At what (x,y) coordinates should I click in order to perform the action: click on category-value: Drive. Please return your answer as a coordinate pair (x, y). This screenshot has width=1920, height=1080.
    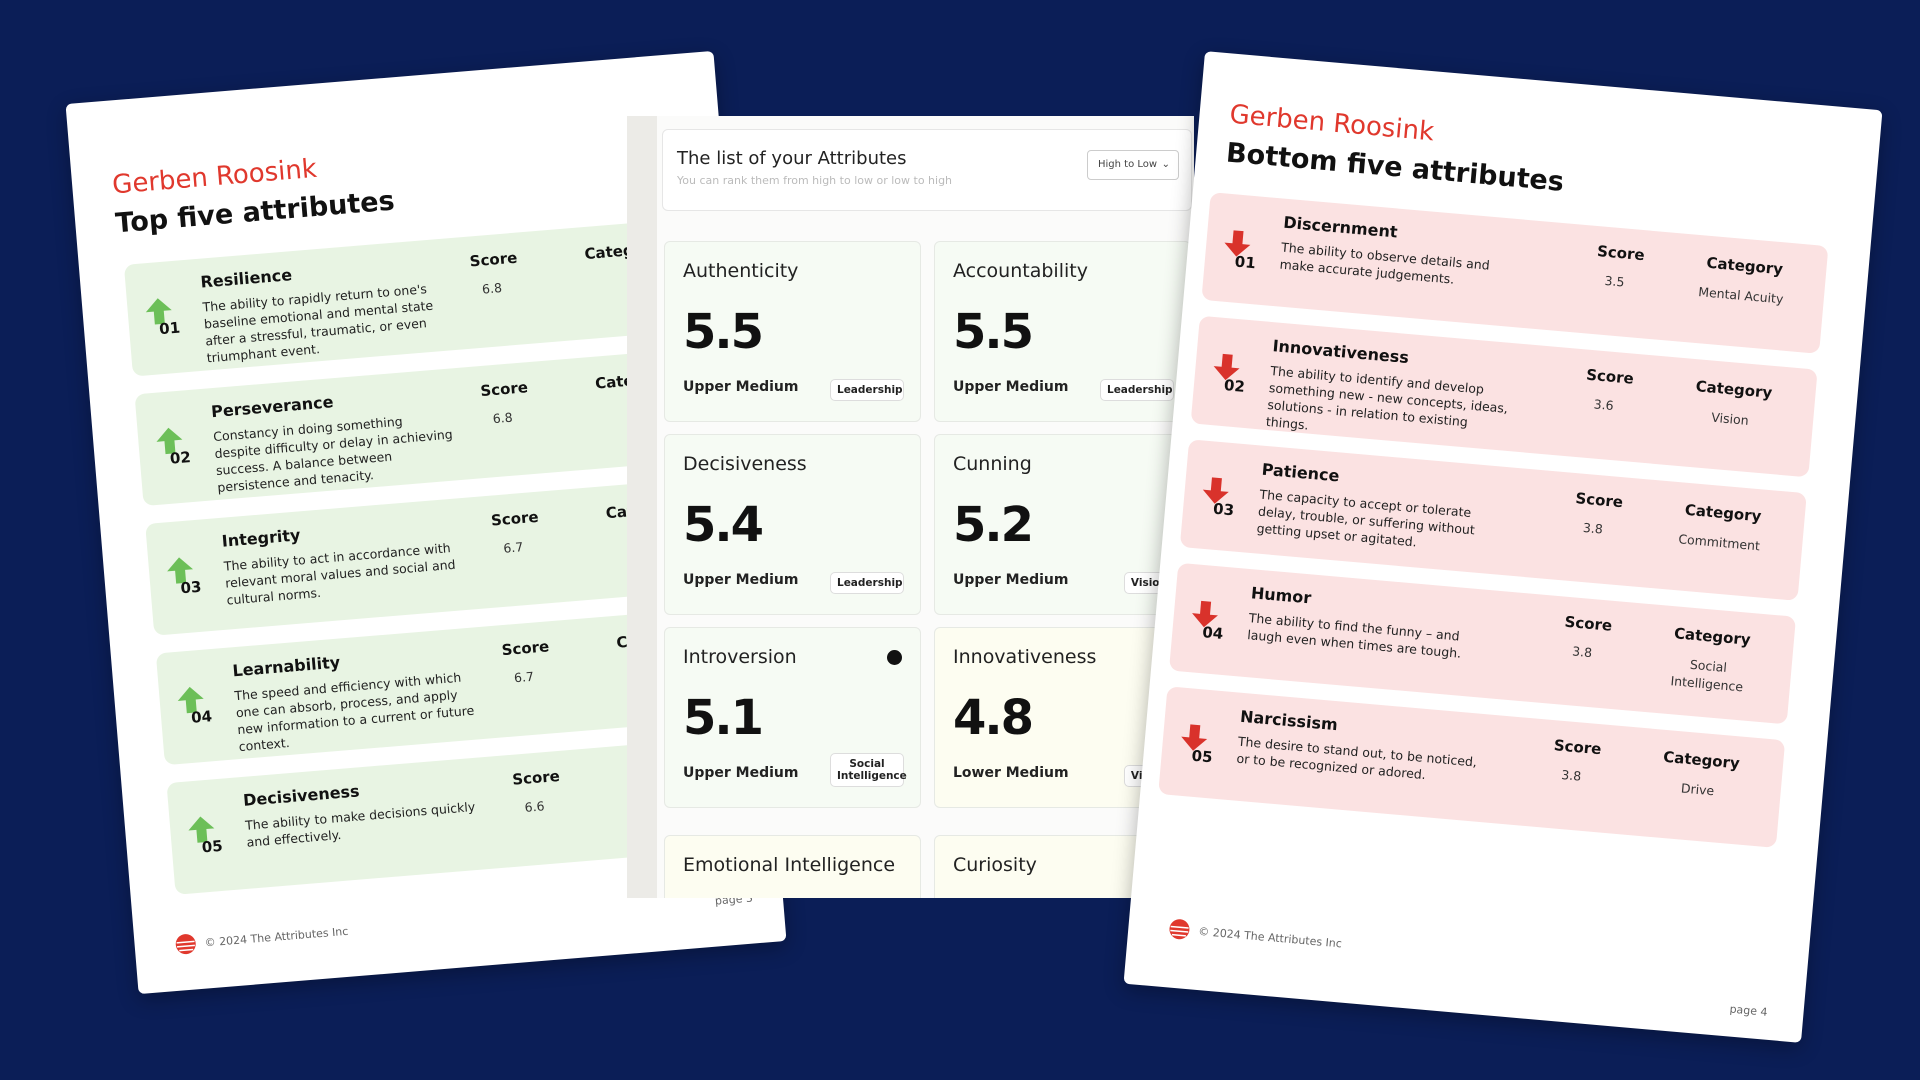
    Looking at the image, I should click on (1697, 789).